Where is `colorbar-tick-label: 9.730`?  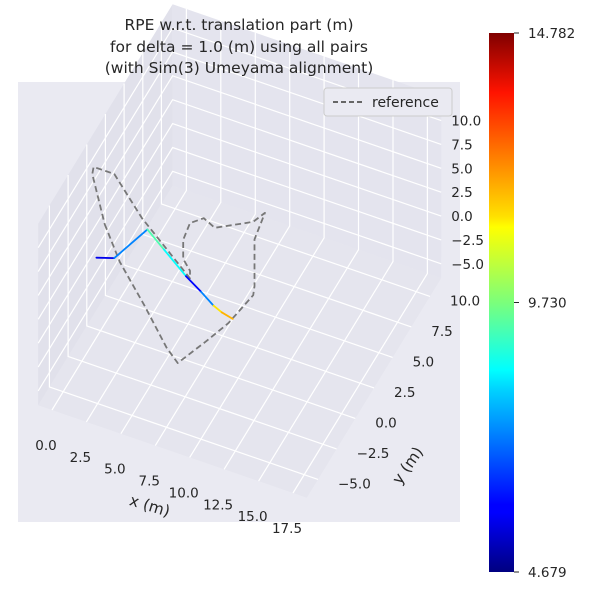
colorbar-tick-label: 9.730 is located at coordinates (547, 304).